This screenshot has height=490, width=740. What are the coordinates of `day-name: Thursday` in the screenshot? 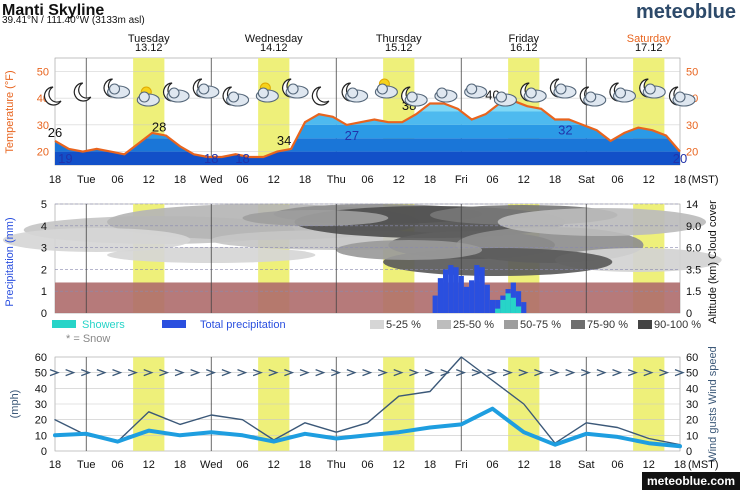 It's located at (399, 39).